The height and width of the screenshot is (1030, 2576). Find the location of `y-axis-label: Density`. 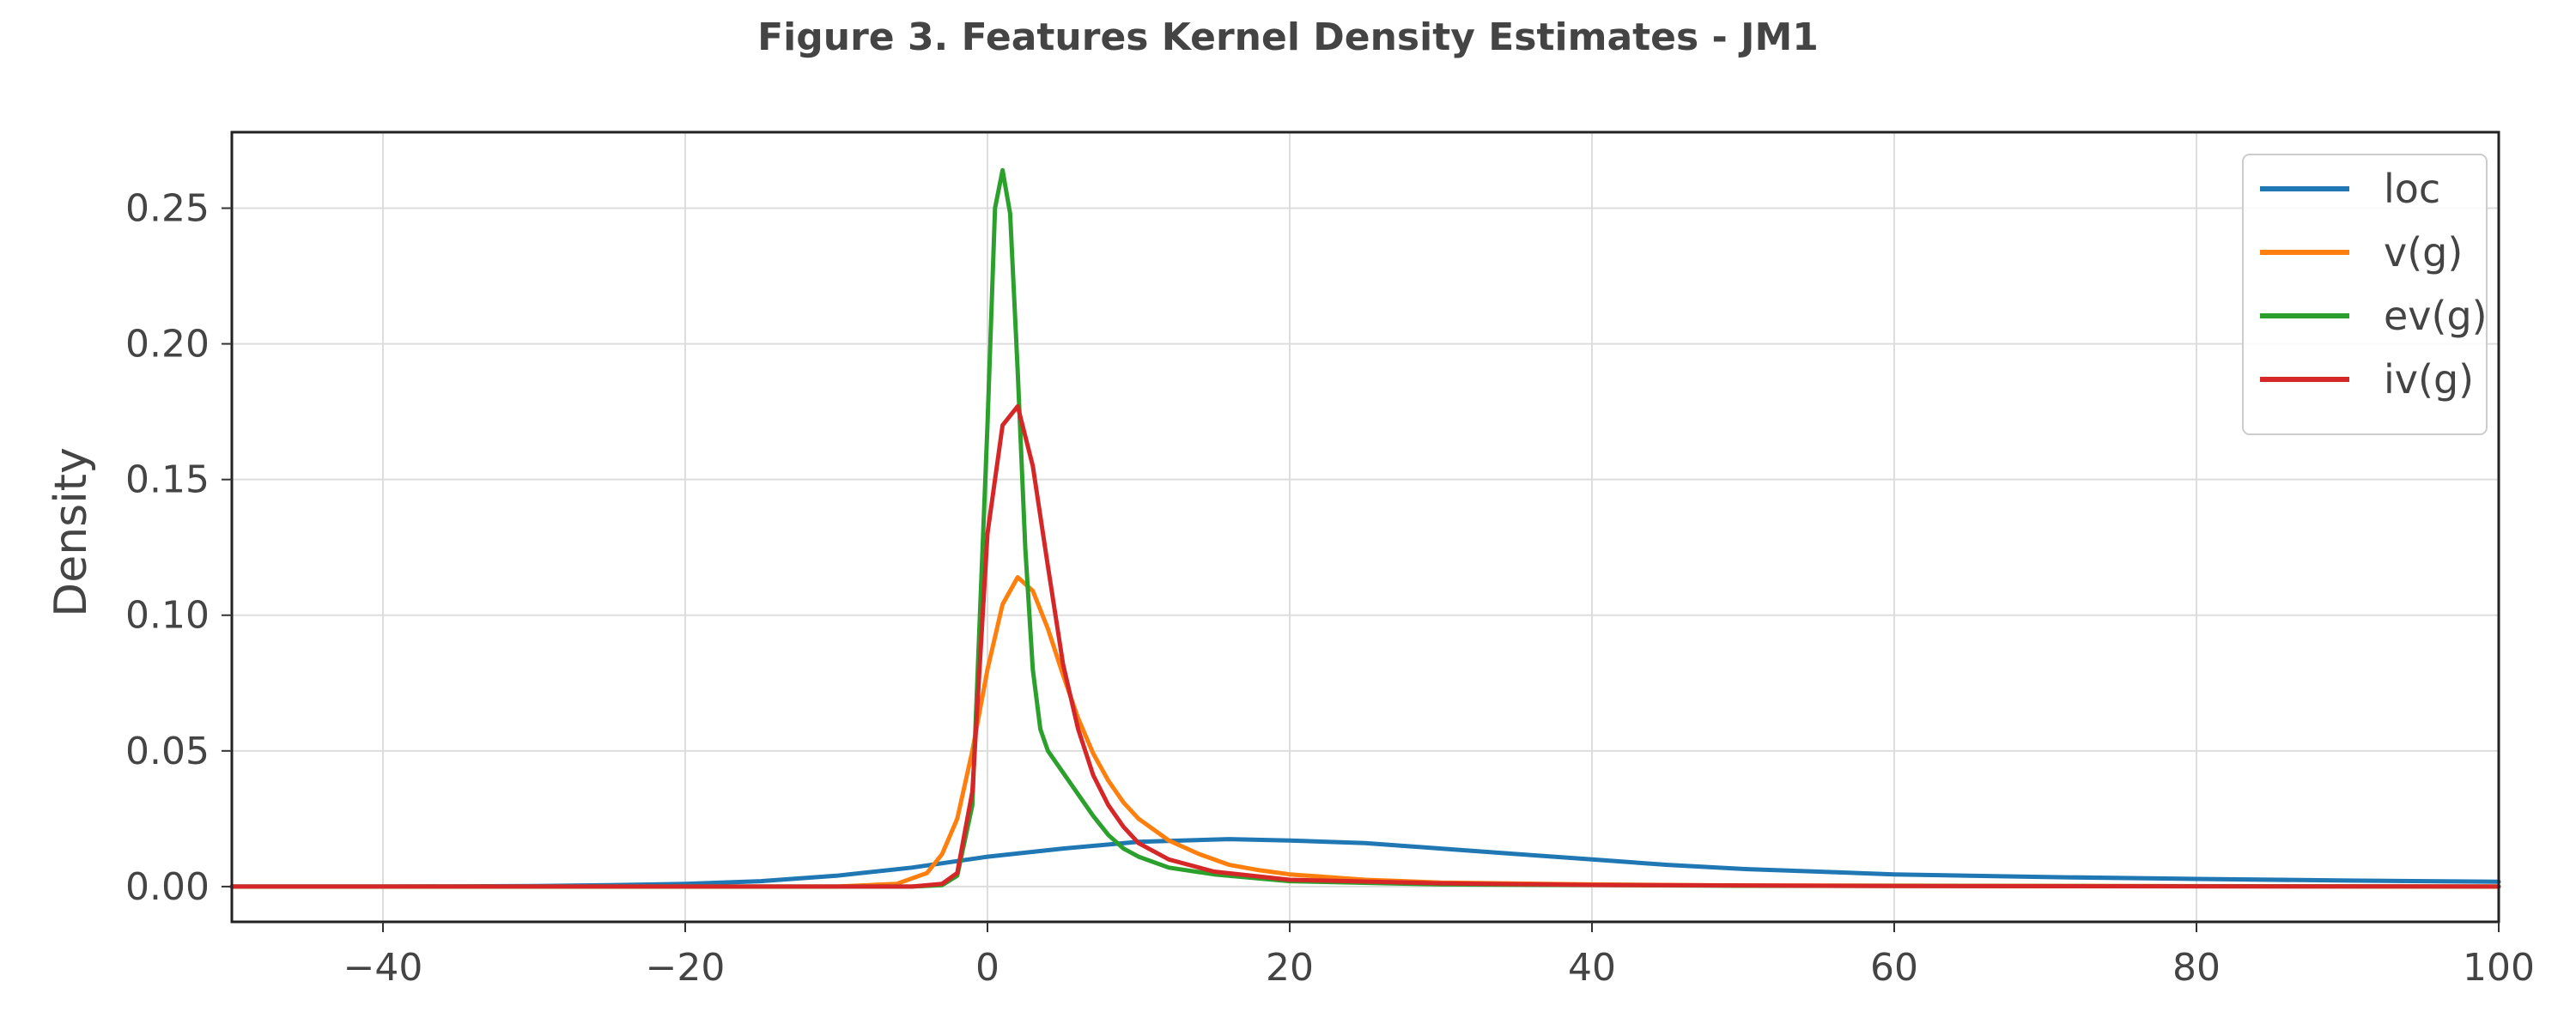

y-axis-label: Density is located at coordinates (71, 532).